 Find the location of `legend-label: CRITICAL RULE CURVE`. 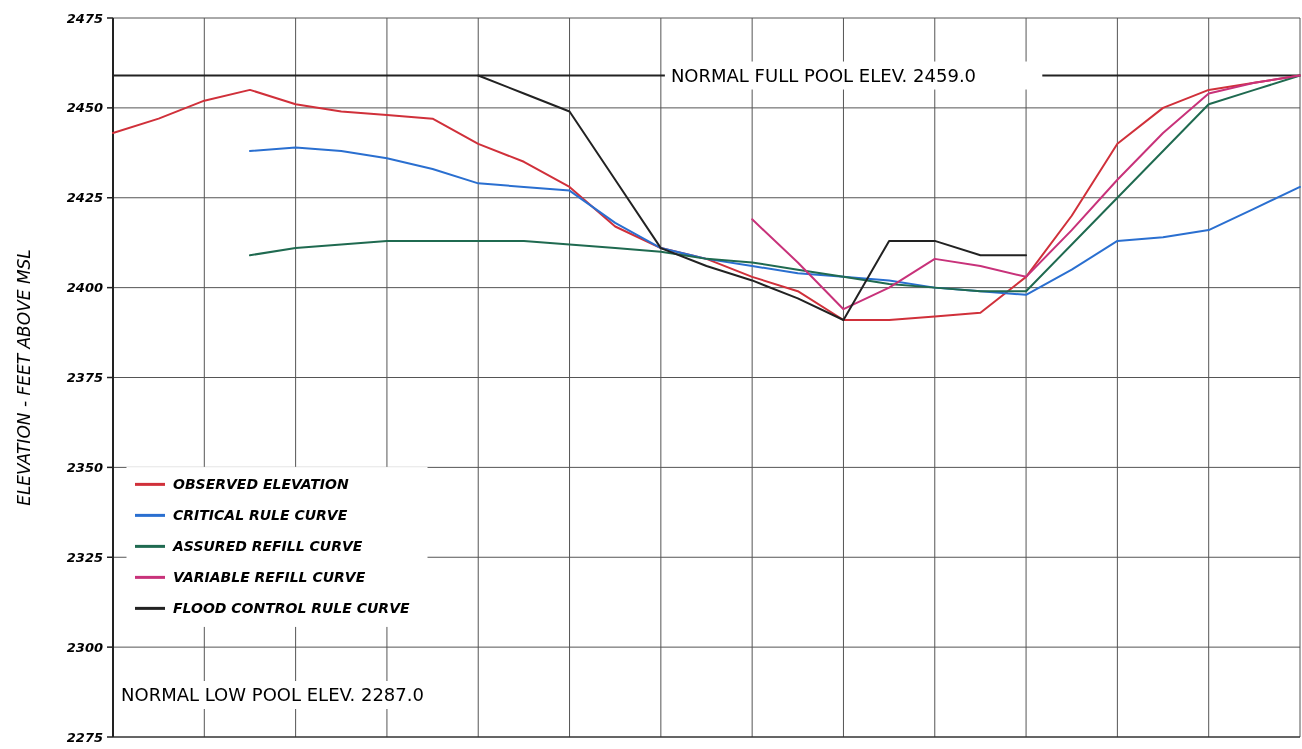

legend-label: CRITICAL RULE CURVE is located at coordinates (260, 515).